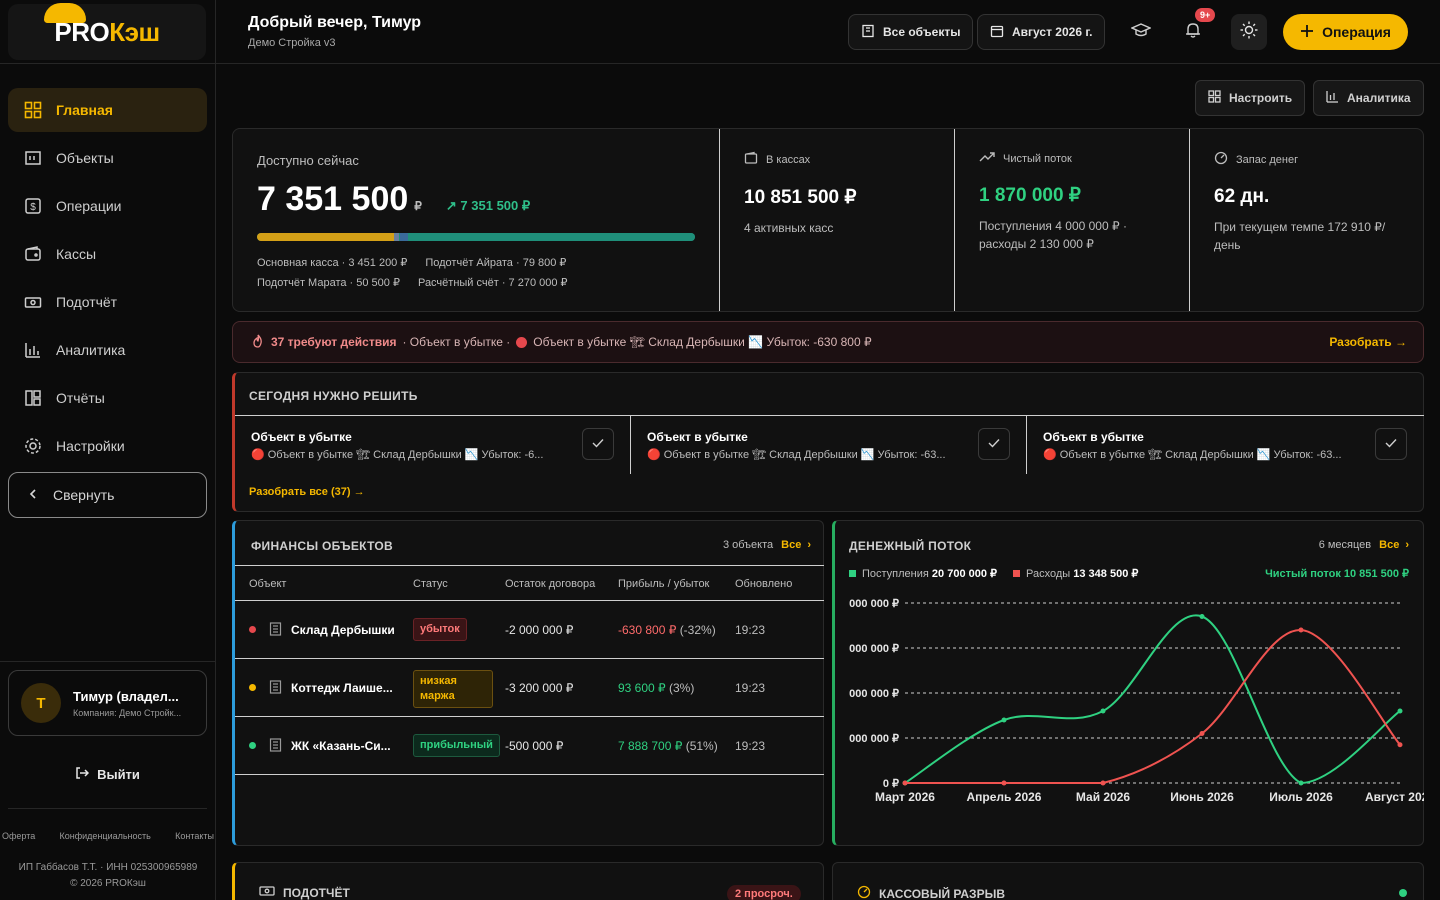 This screenshot has width=1440, height=900. I want to click on legend-value: 20 700 000 ₽, so click(964, 574).